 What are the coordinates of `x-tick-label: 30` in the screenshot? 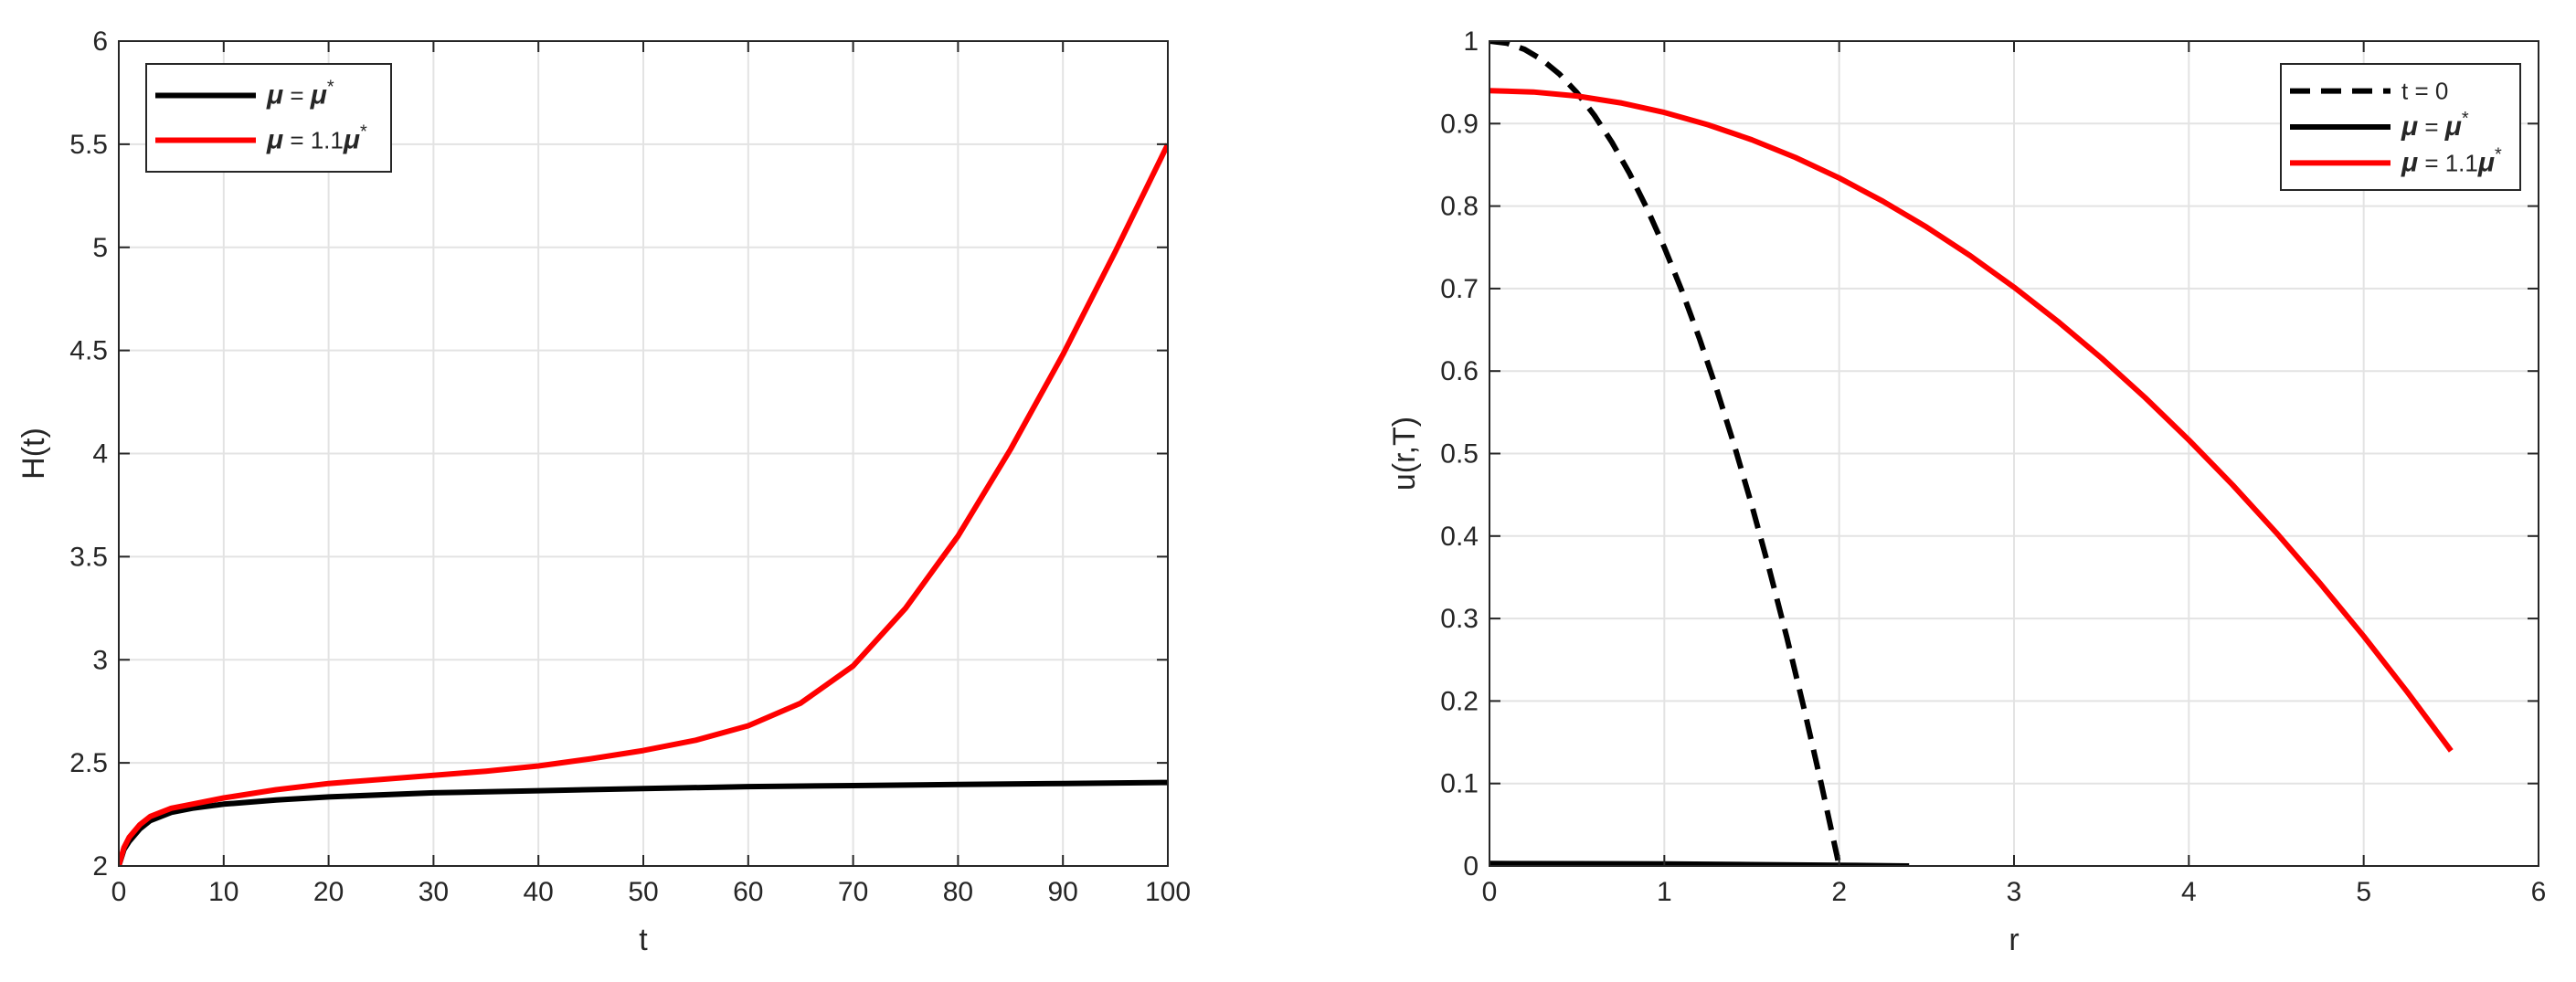 It's located at (434, 892).